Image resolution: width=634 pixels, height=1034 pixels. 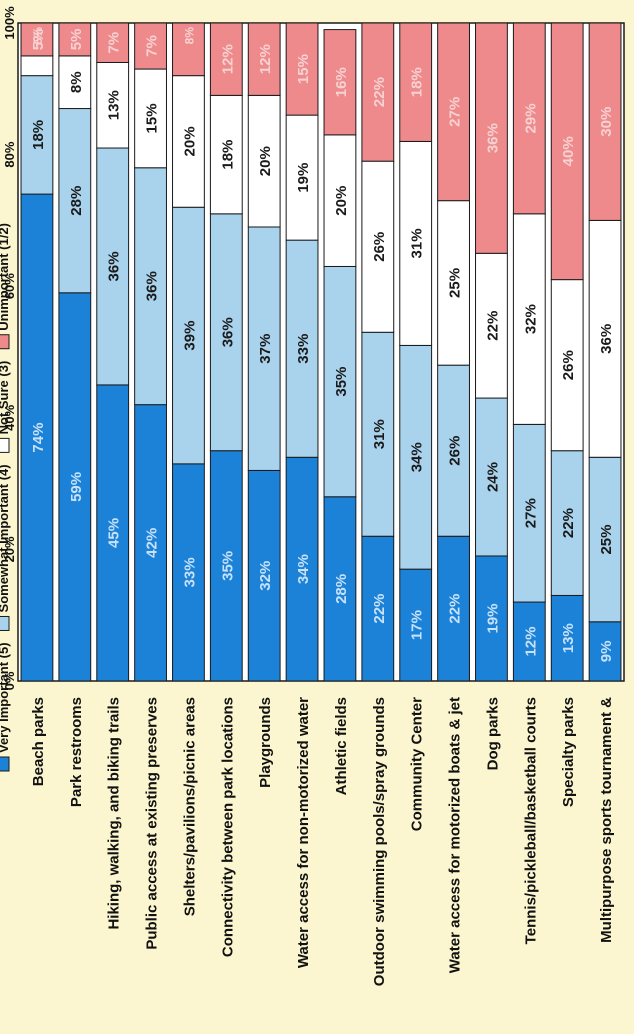 What do you see at coordinates (379, 841) in the screenshot?
I see `category-label: Outdoor swimming pools/spray grounds` at bounding box center [379, 841].